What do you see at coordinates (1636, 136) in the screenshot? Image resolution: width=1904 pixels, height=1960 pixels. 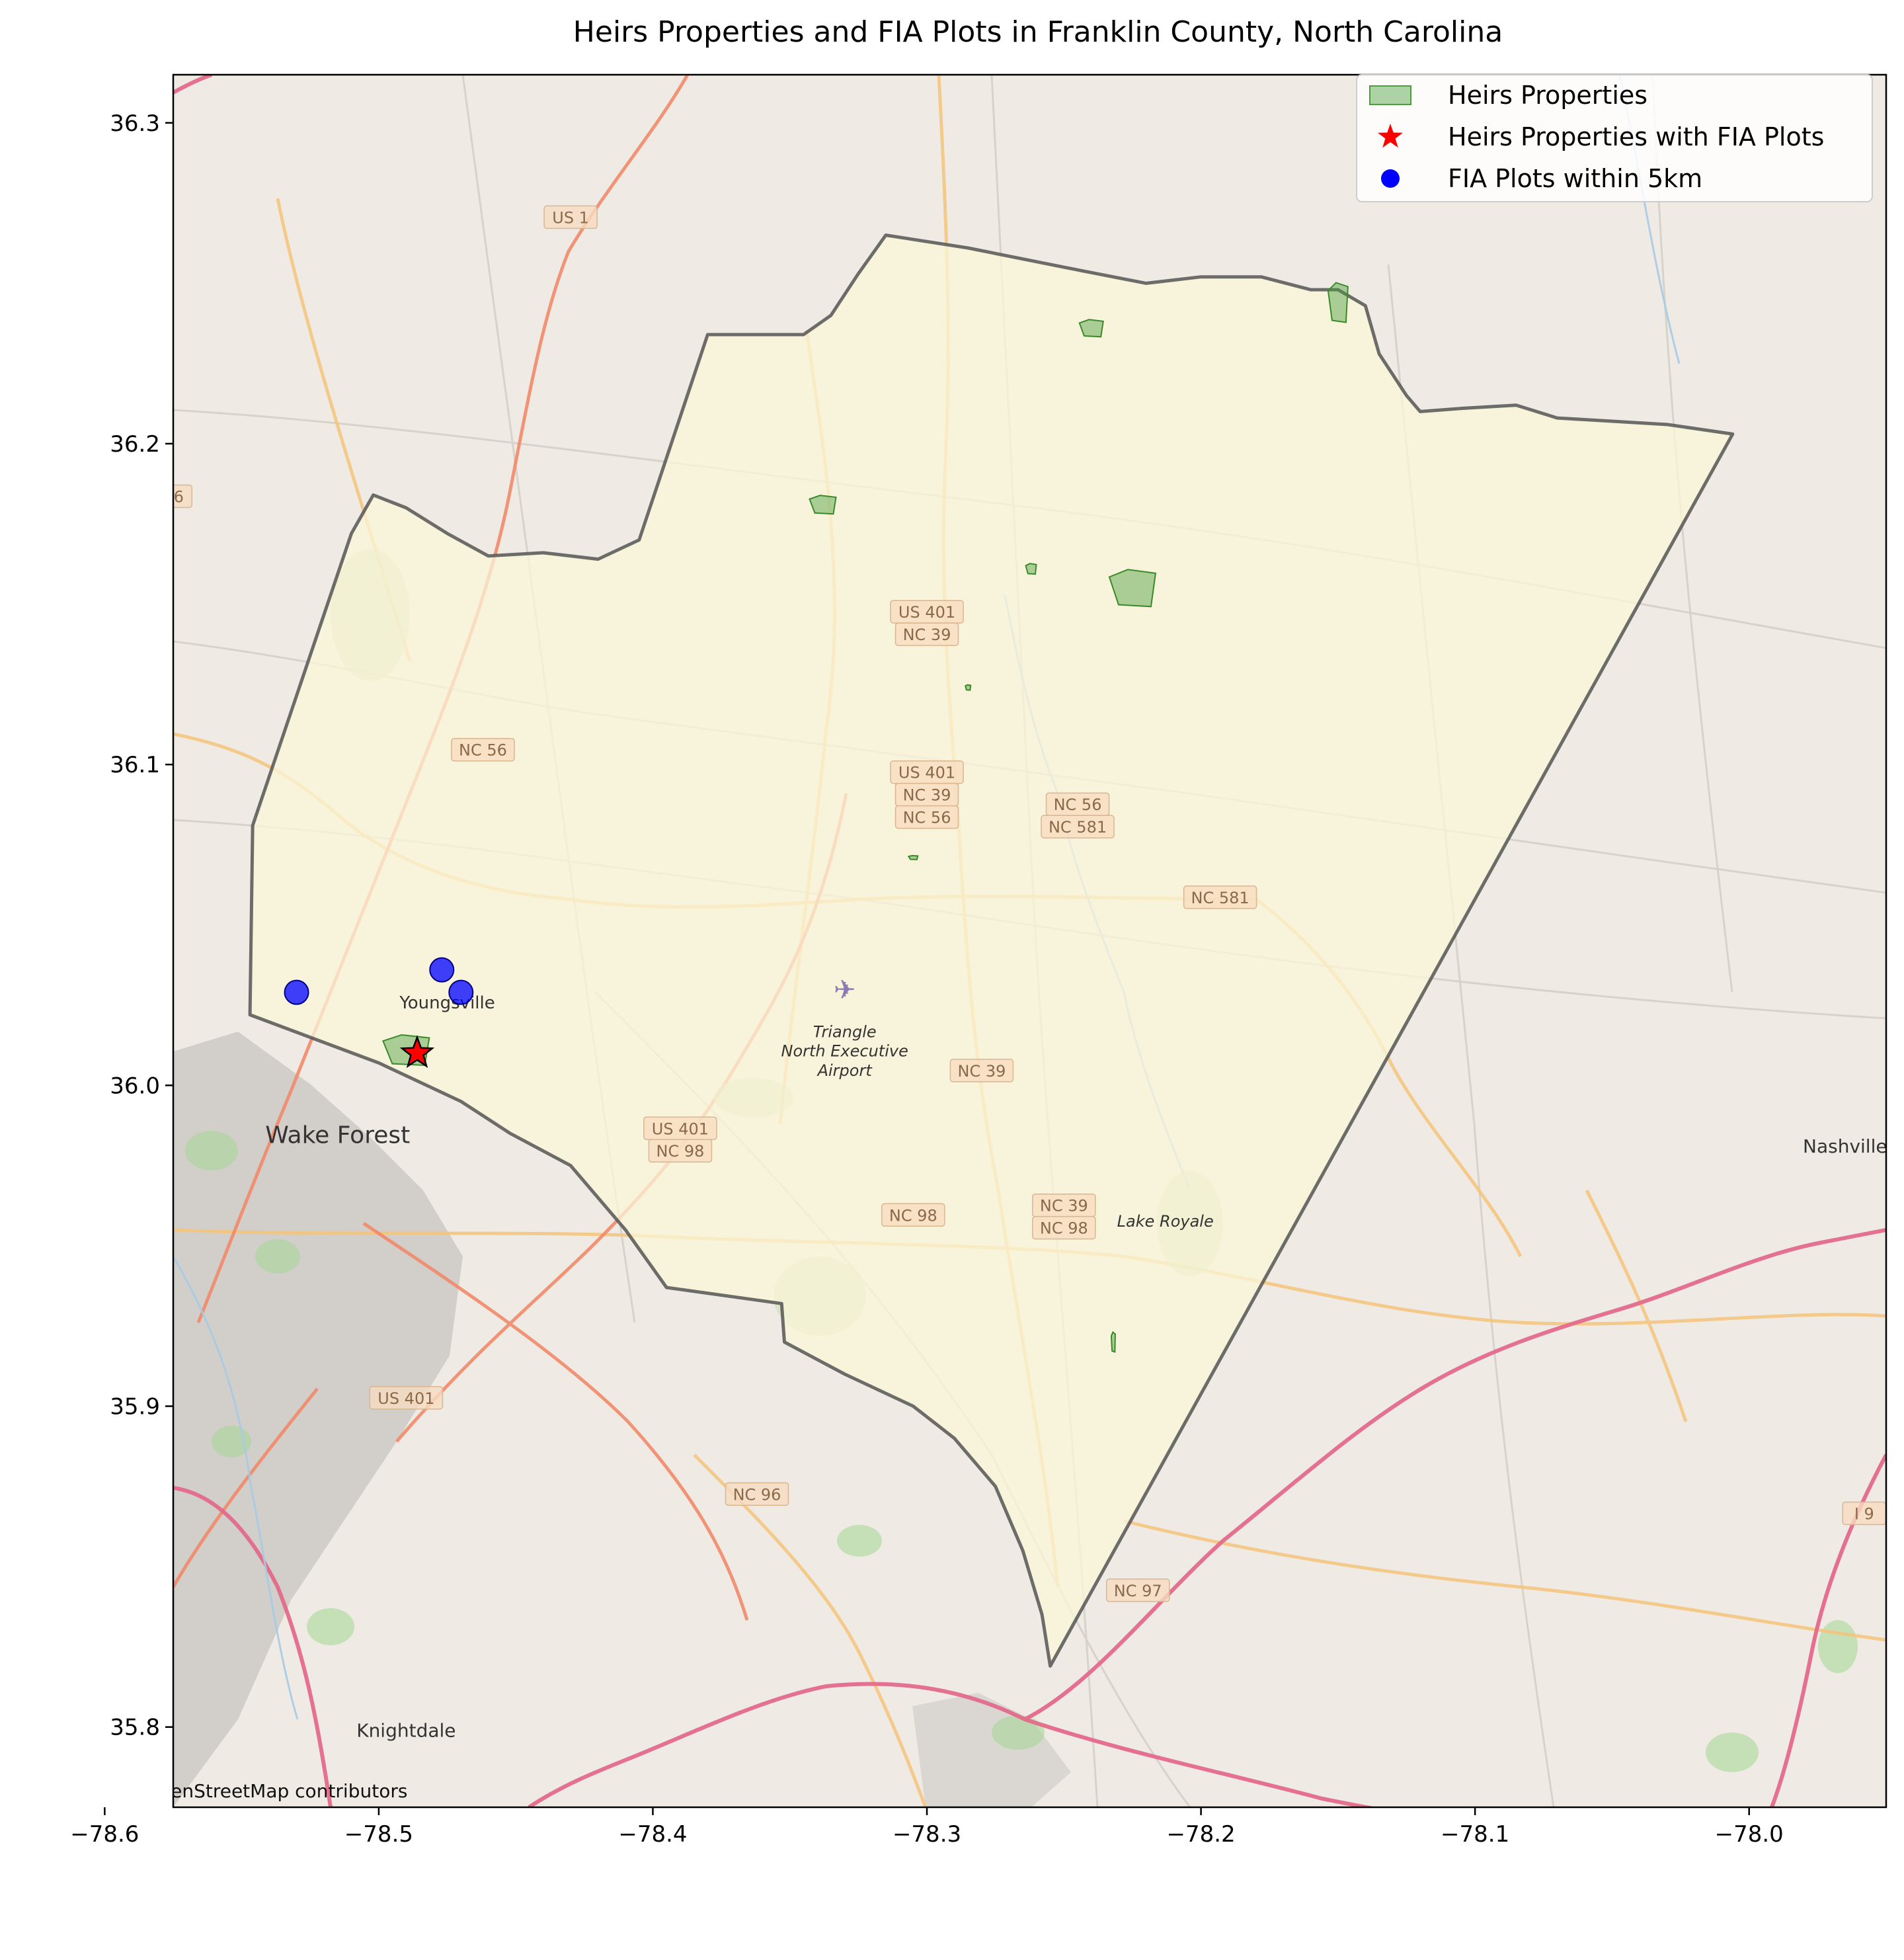 I see `legend-heirs-fia-label: Heirs Properties with FIA Plots` at bounding box center [1636, 136].